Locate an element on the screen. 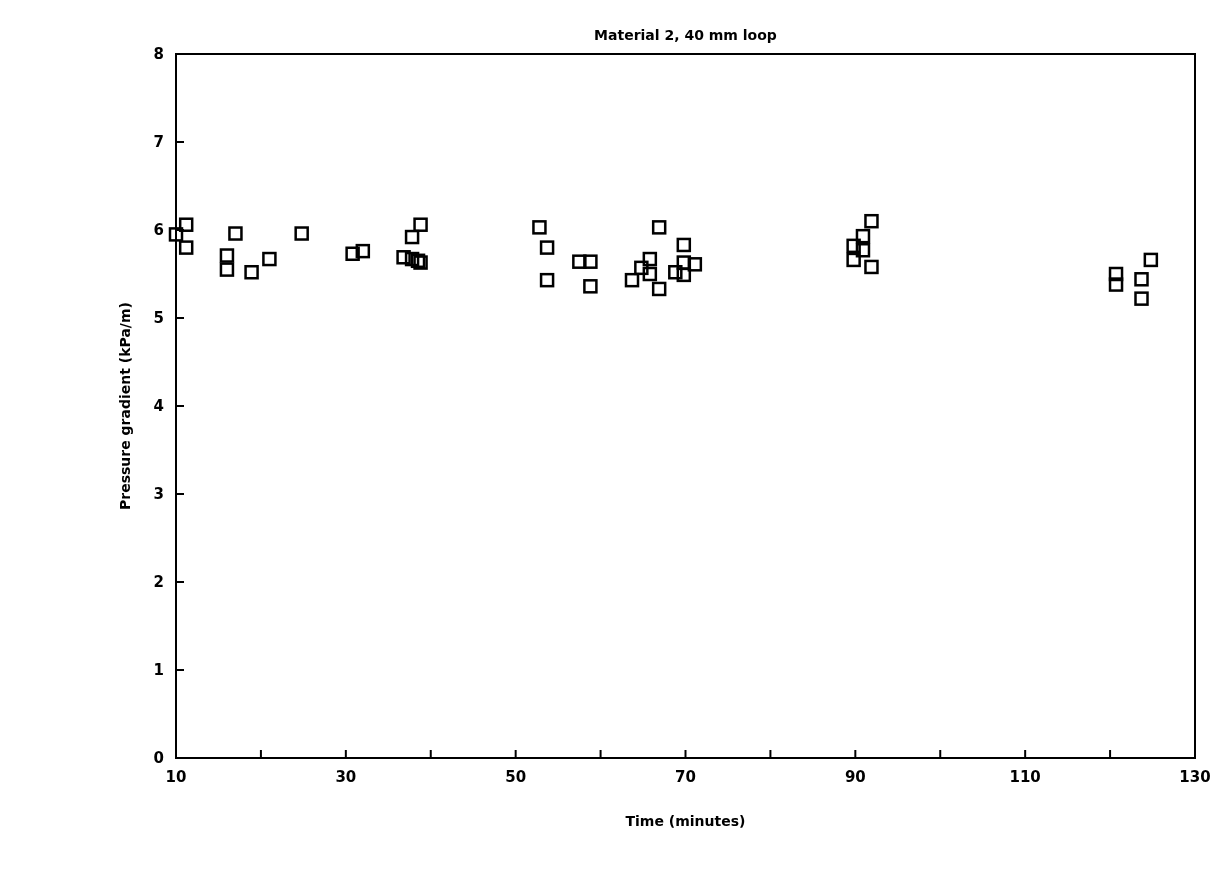 This screenshot has width=1230, height=869. y-tick-label: 5 is located at coordinates (158, 318).